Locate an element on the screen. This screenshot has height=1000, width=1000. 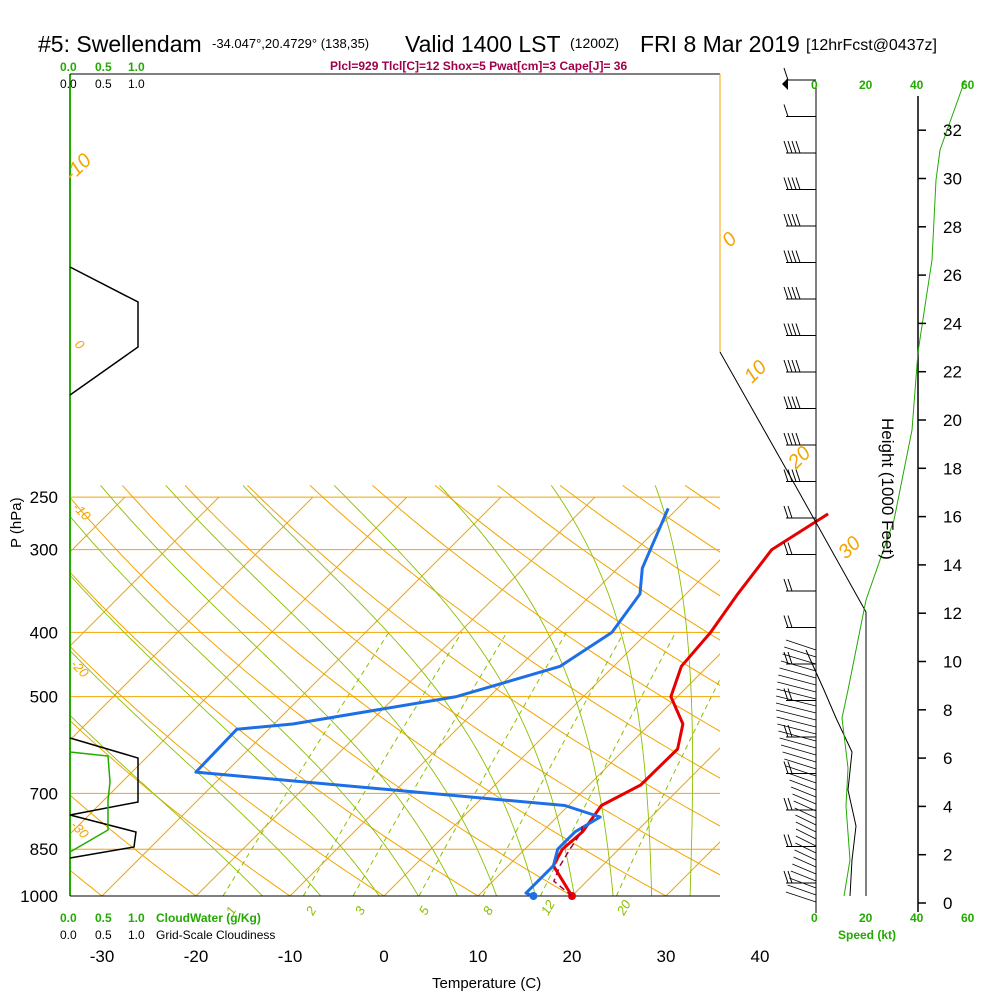
isotherm--80 is located at coordinates (15, 696).